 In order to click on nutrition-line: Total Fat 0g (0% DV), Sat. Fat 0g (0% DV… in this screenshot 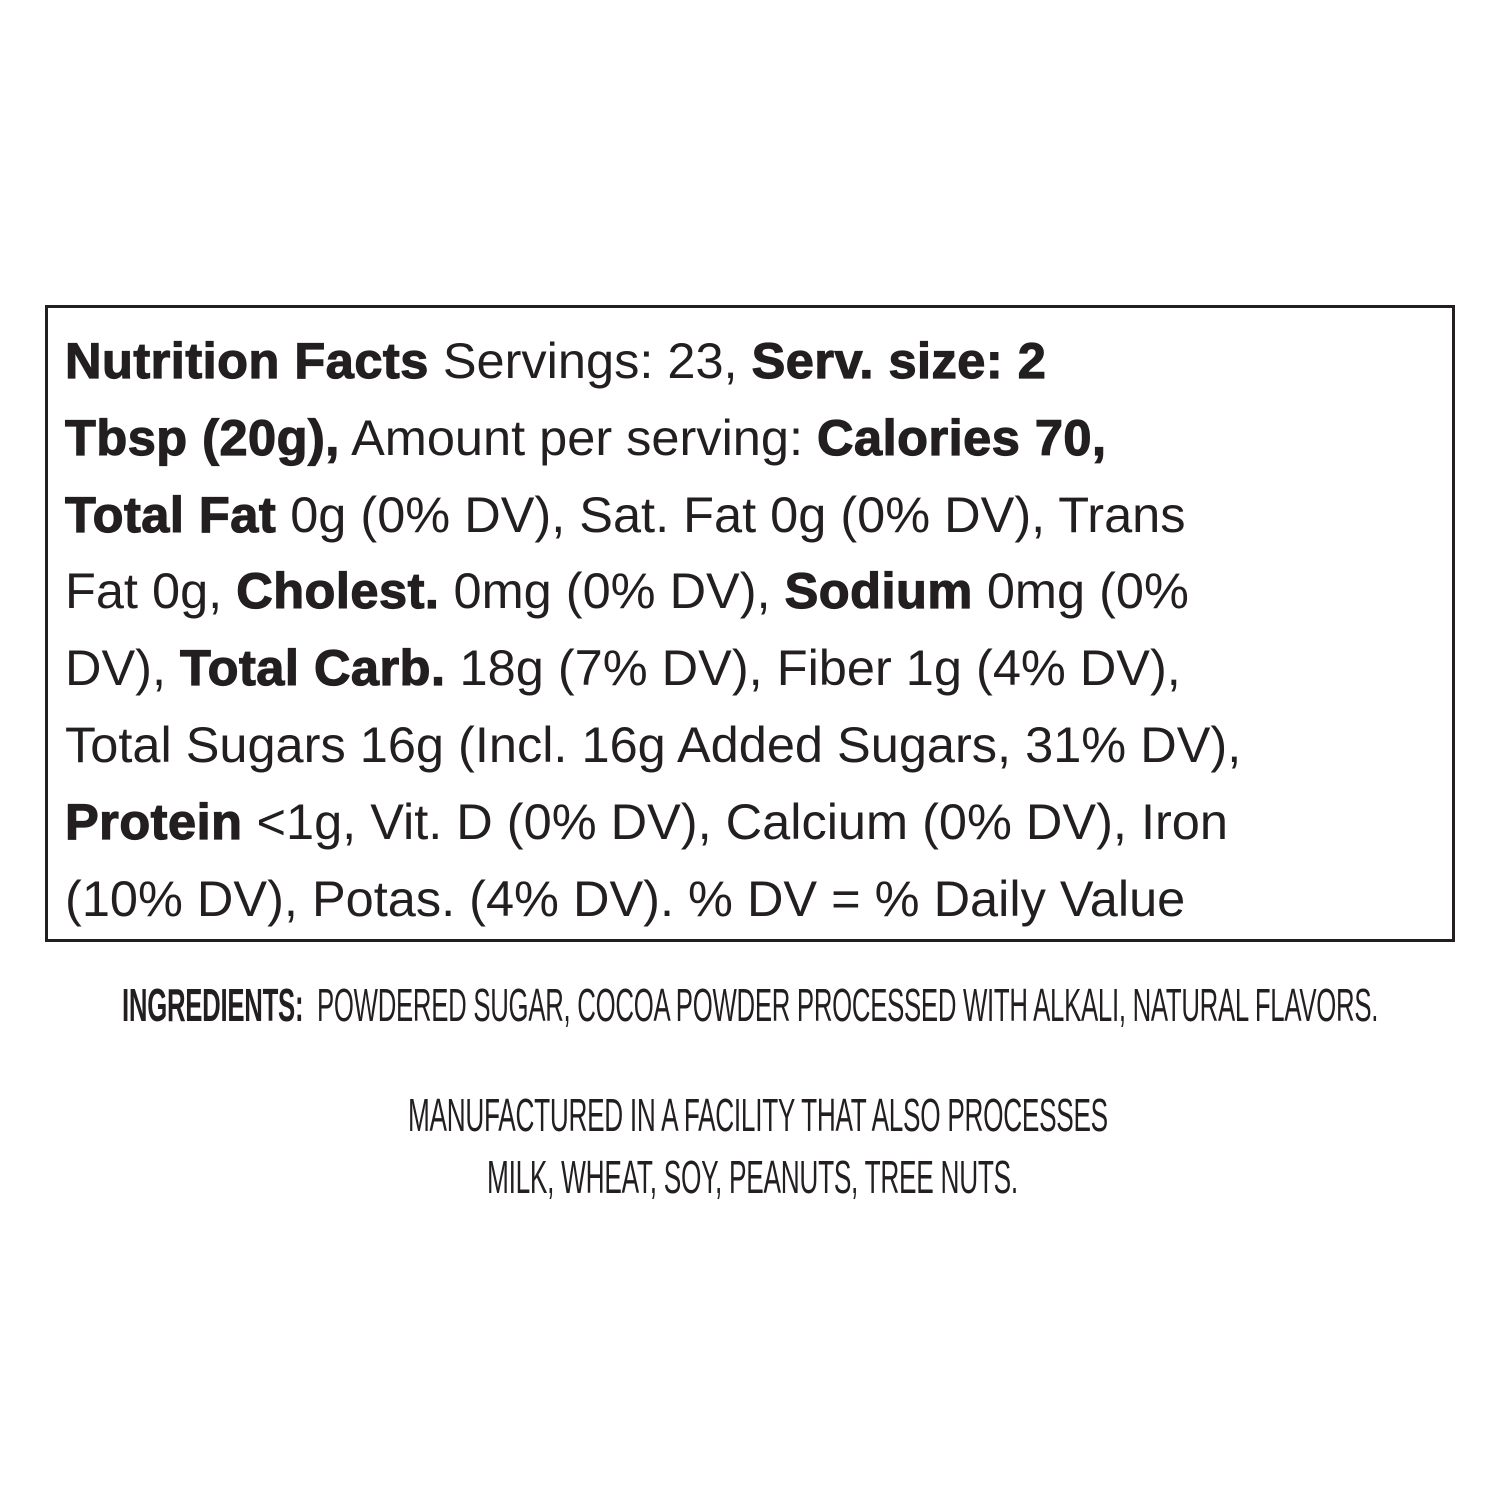, I will do `click(624, 514)`.